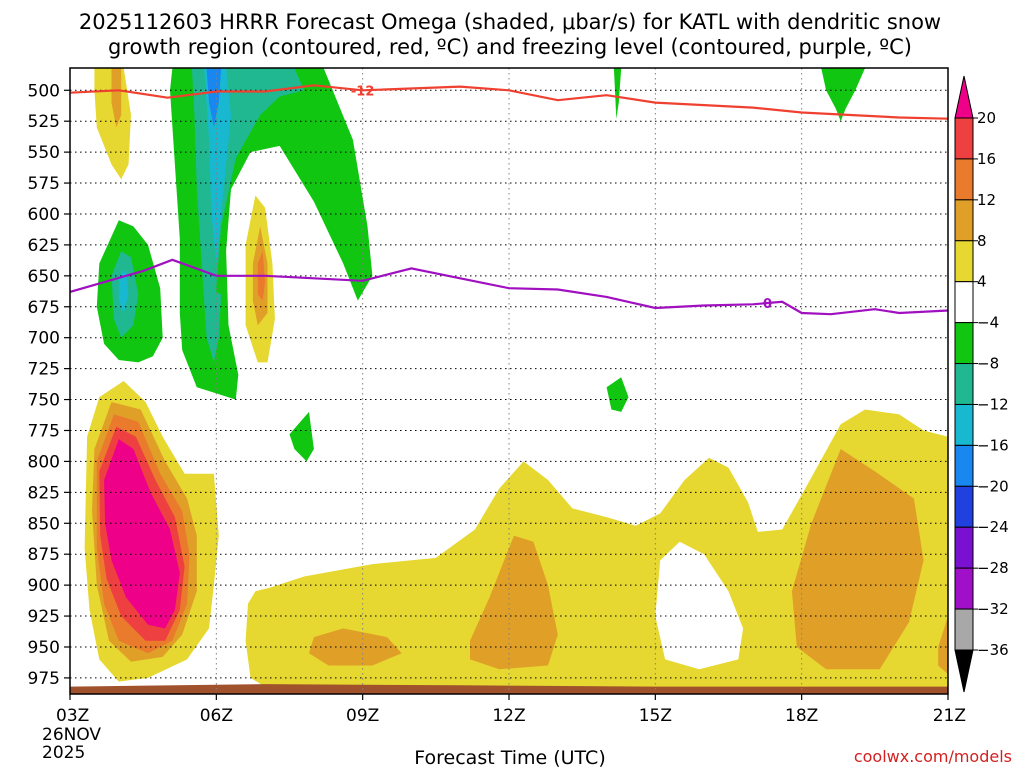 This screenshot has height=768, width=1024. Describe the element at coordinates (949, 716) in the screenshot. I see `x-tick-label-21Z: 21Z` at that location.